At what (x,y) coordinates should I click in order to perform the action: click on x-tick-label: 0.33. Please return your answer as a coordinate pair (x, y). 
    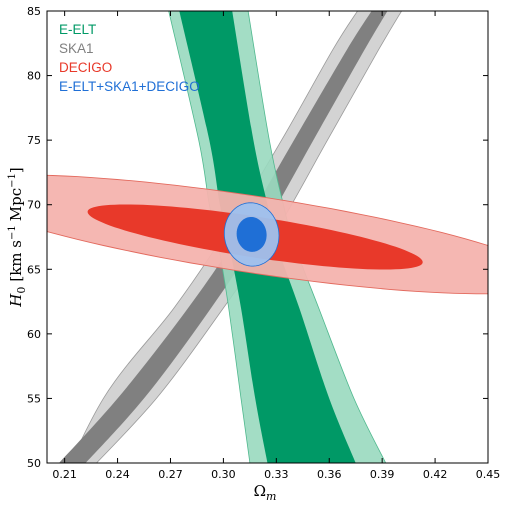
    Looking at the image, I should click on (276, 474).